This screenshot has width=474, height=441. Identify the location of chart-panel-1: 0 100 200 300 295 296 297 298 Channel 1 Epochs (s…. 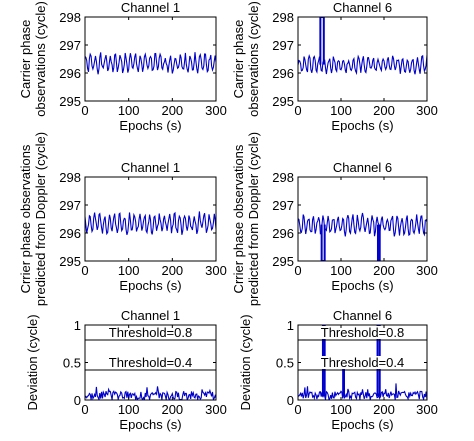
(122, 66).